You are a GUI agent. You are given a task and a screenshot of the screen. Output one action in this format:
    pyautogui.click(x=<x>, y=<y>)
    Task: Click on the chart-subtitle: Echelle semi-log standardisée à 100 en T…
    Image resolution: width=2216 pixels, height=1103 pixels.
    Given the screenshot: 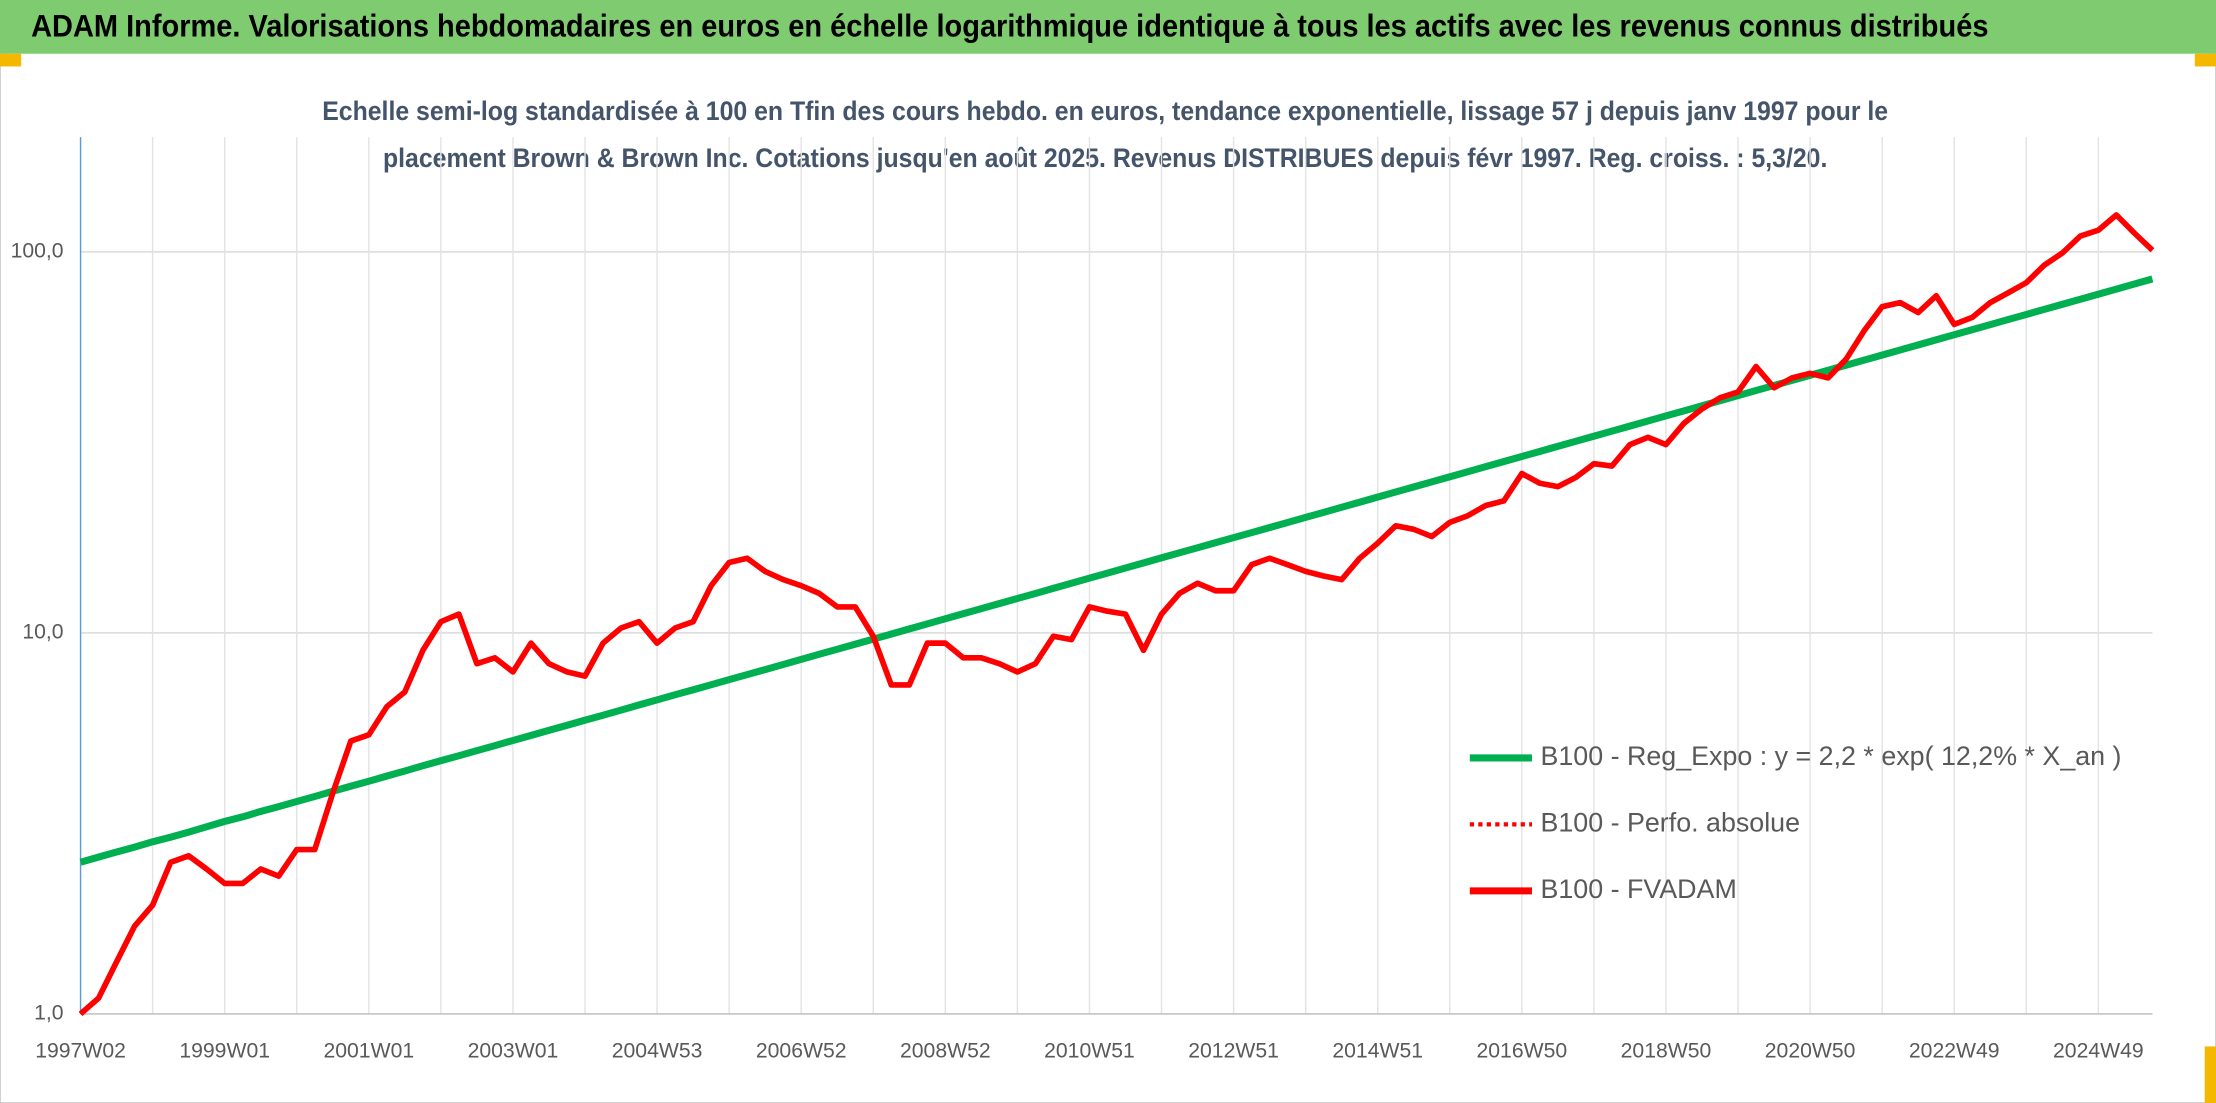 What is the action you would take?
    pyautogui.click(x=1105, y=111)
    